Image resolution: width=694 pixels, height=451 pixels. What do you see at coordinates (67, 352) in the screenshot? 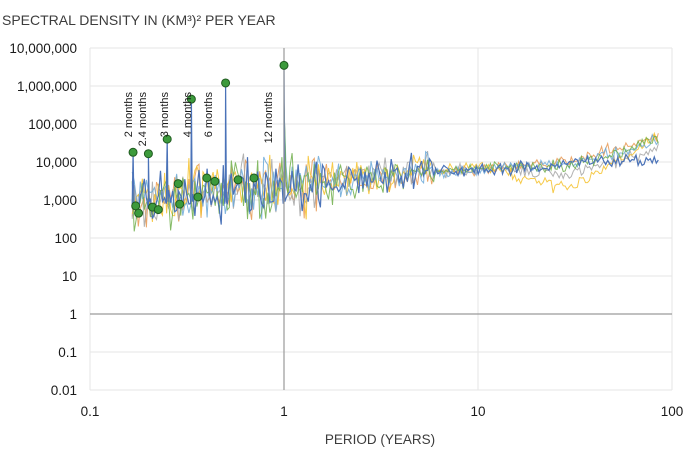
I see `y-tick-label: 0.1` at bounding box center [67, 352].